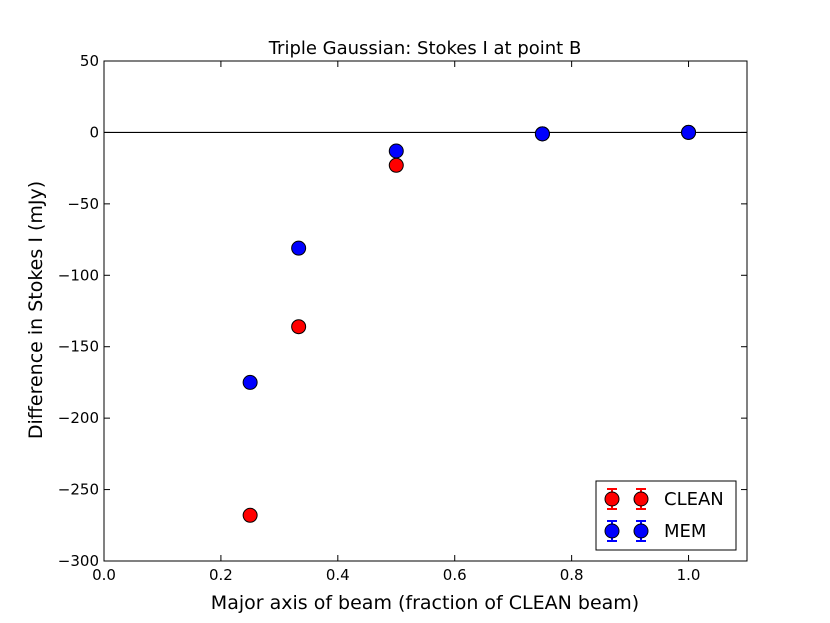 This screenshot has width=830, height=623. Describe the element at coordinates (655, 531) in the screenshot. I see `legend-entry-mem: MEM` at that location.